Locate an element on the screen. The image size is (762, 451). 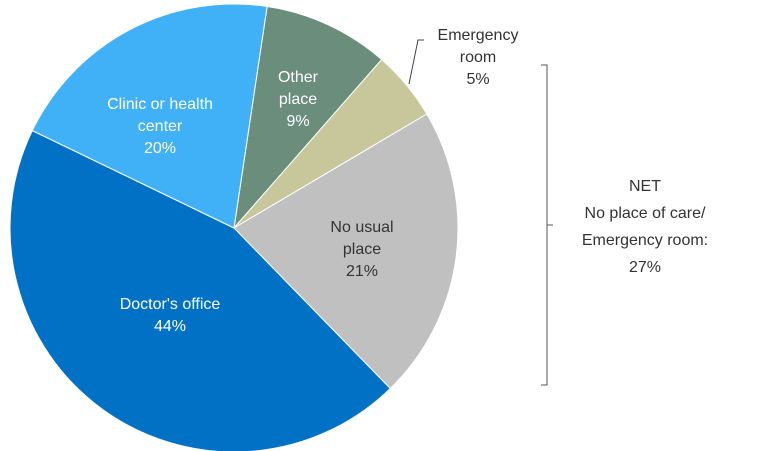
slice-value: 21% is located at coordinates (362, 271).